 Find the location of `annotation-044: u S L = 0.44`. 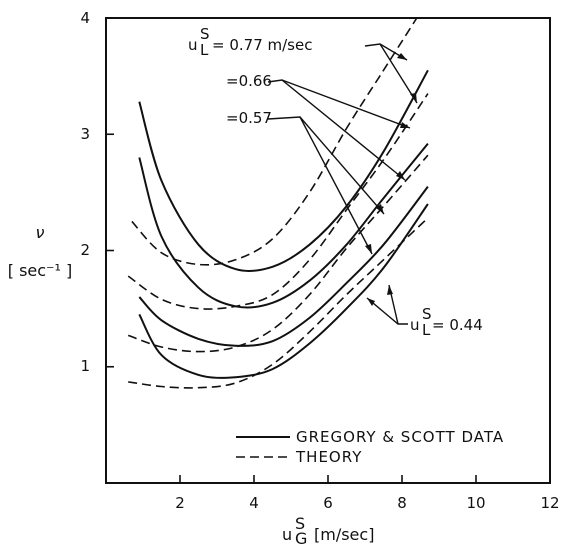

annotation-044: u S L = 0.44 is located at coordinates (446, 322).